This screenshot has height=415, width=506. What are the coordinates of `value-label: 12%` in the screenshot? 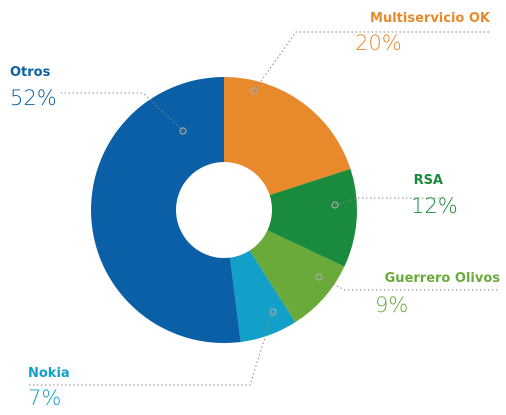 It's located at (434, 206).